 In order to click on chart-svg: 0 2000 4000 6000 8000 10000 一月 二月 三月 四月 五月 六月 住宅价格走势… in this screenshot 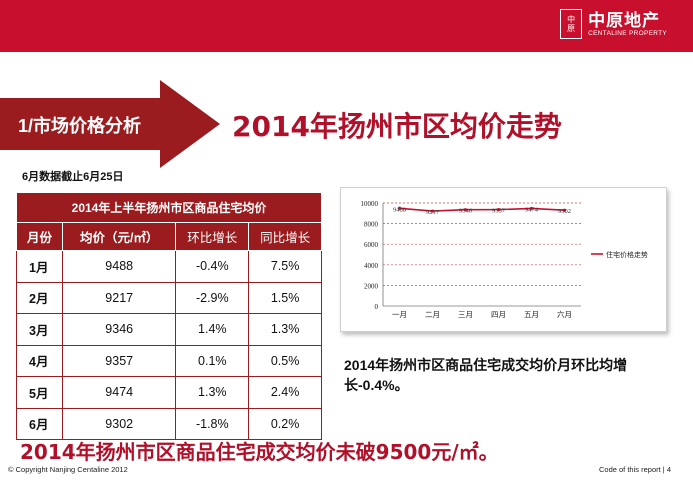, I will do `click(505, 259)`.